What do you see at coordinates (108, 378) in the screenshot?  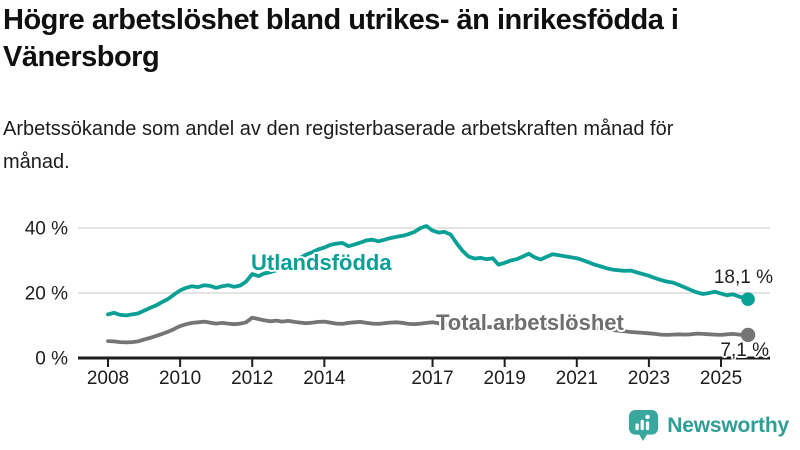 I see `x-axis-tick-label-2008: 2008` at bounding box center [108, 378].